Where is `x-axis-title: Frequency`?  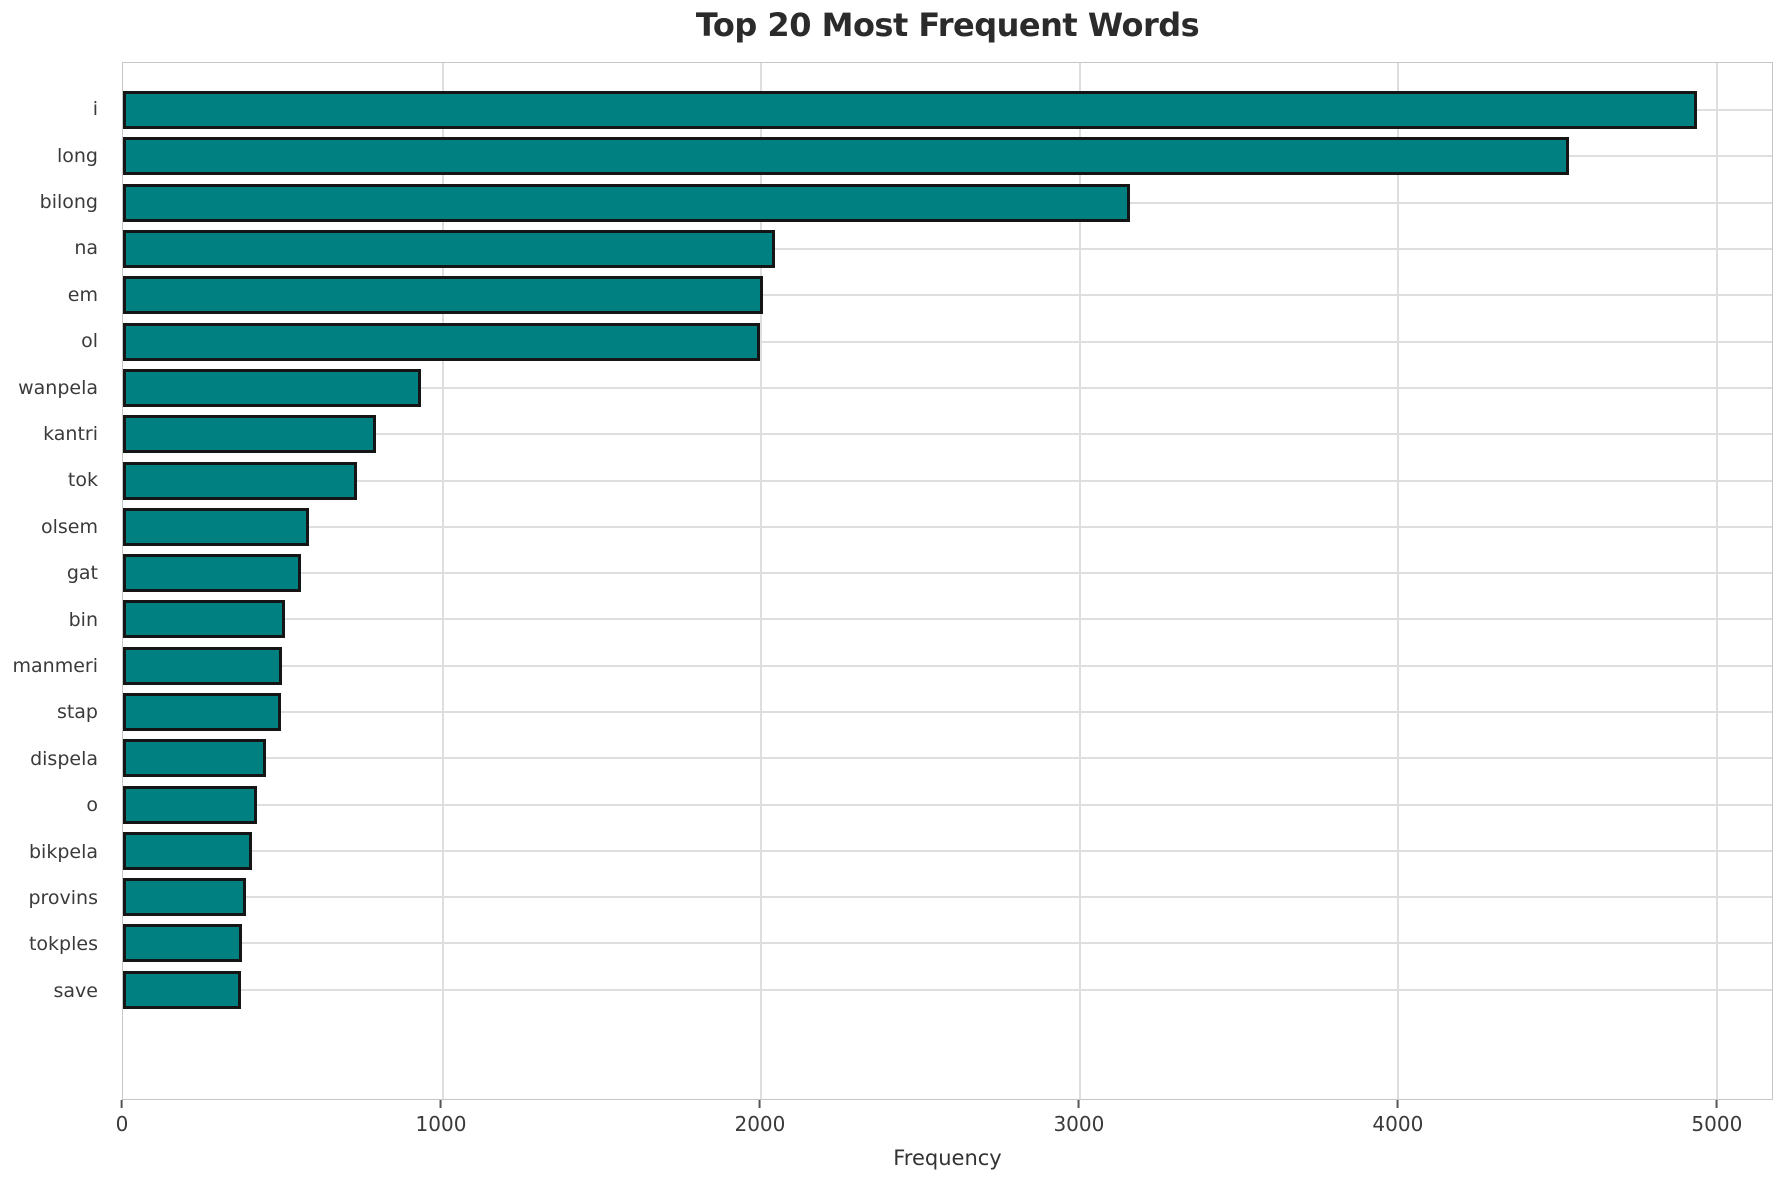 x-axis-title: Frequency is located at coordinates (947, 1158).